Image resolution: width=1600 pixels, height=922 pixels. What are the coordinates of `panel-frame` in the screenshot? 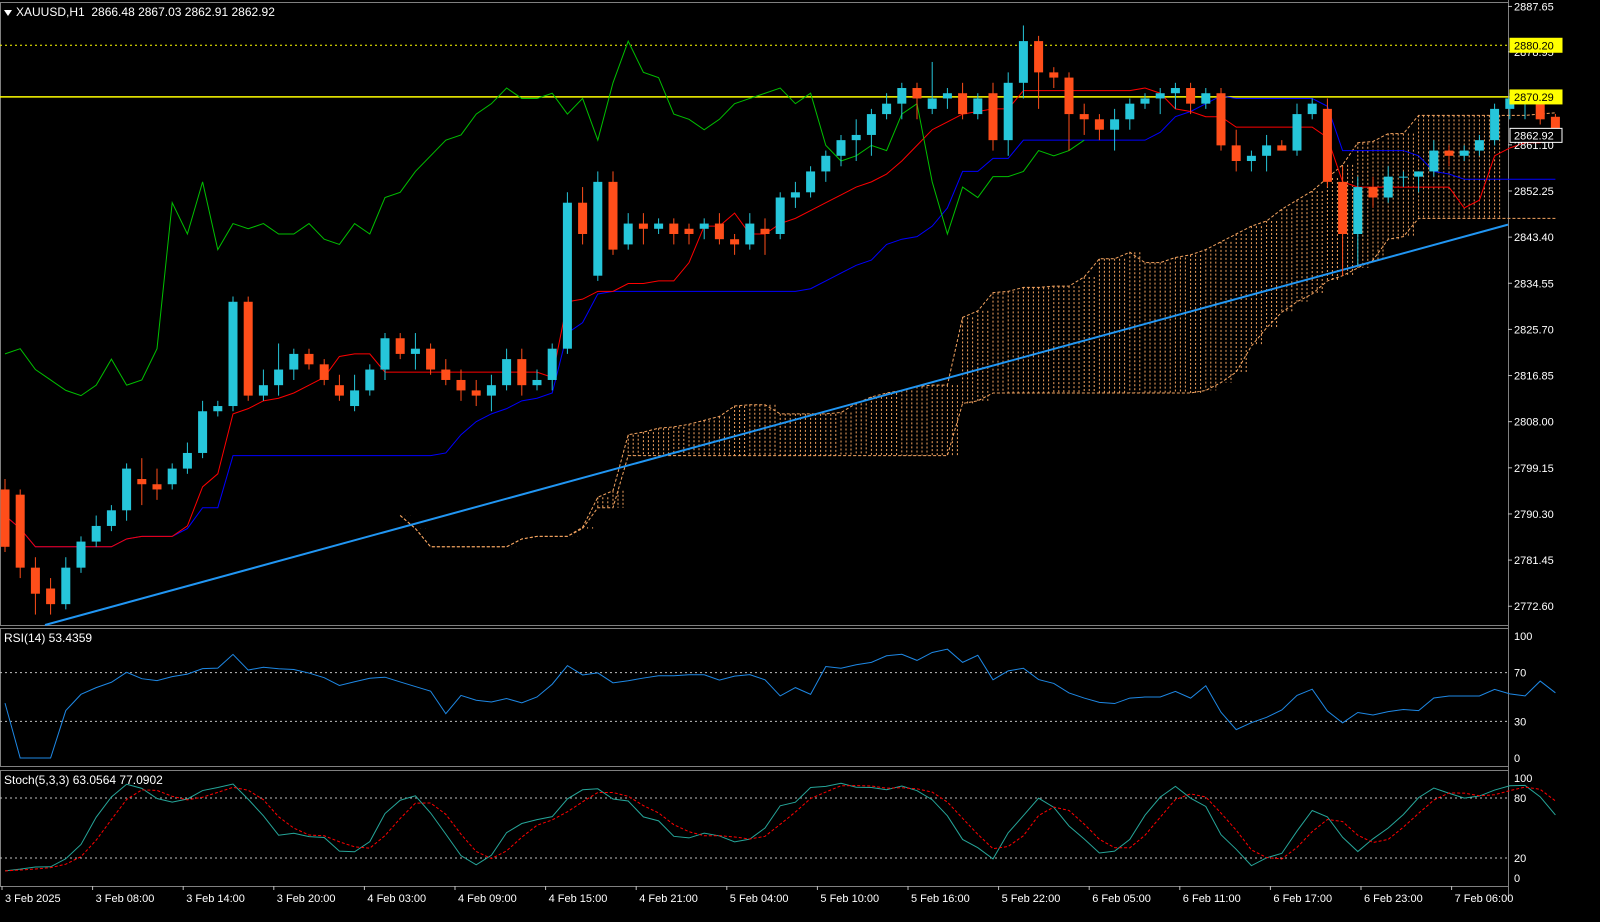 It's located at (754, 697).